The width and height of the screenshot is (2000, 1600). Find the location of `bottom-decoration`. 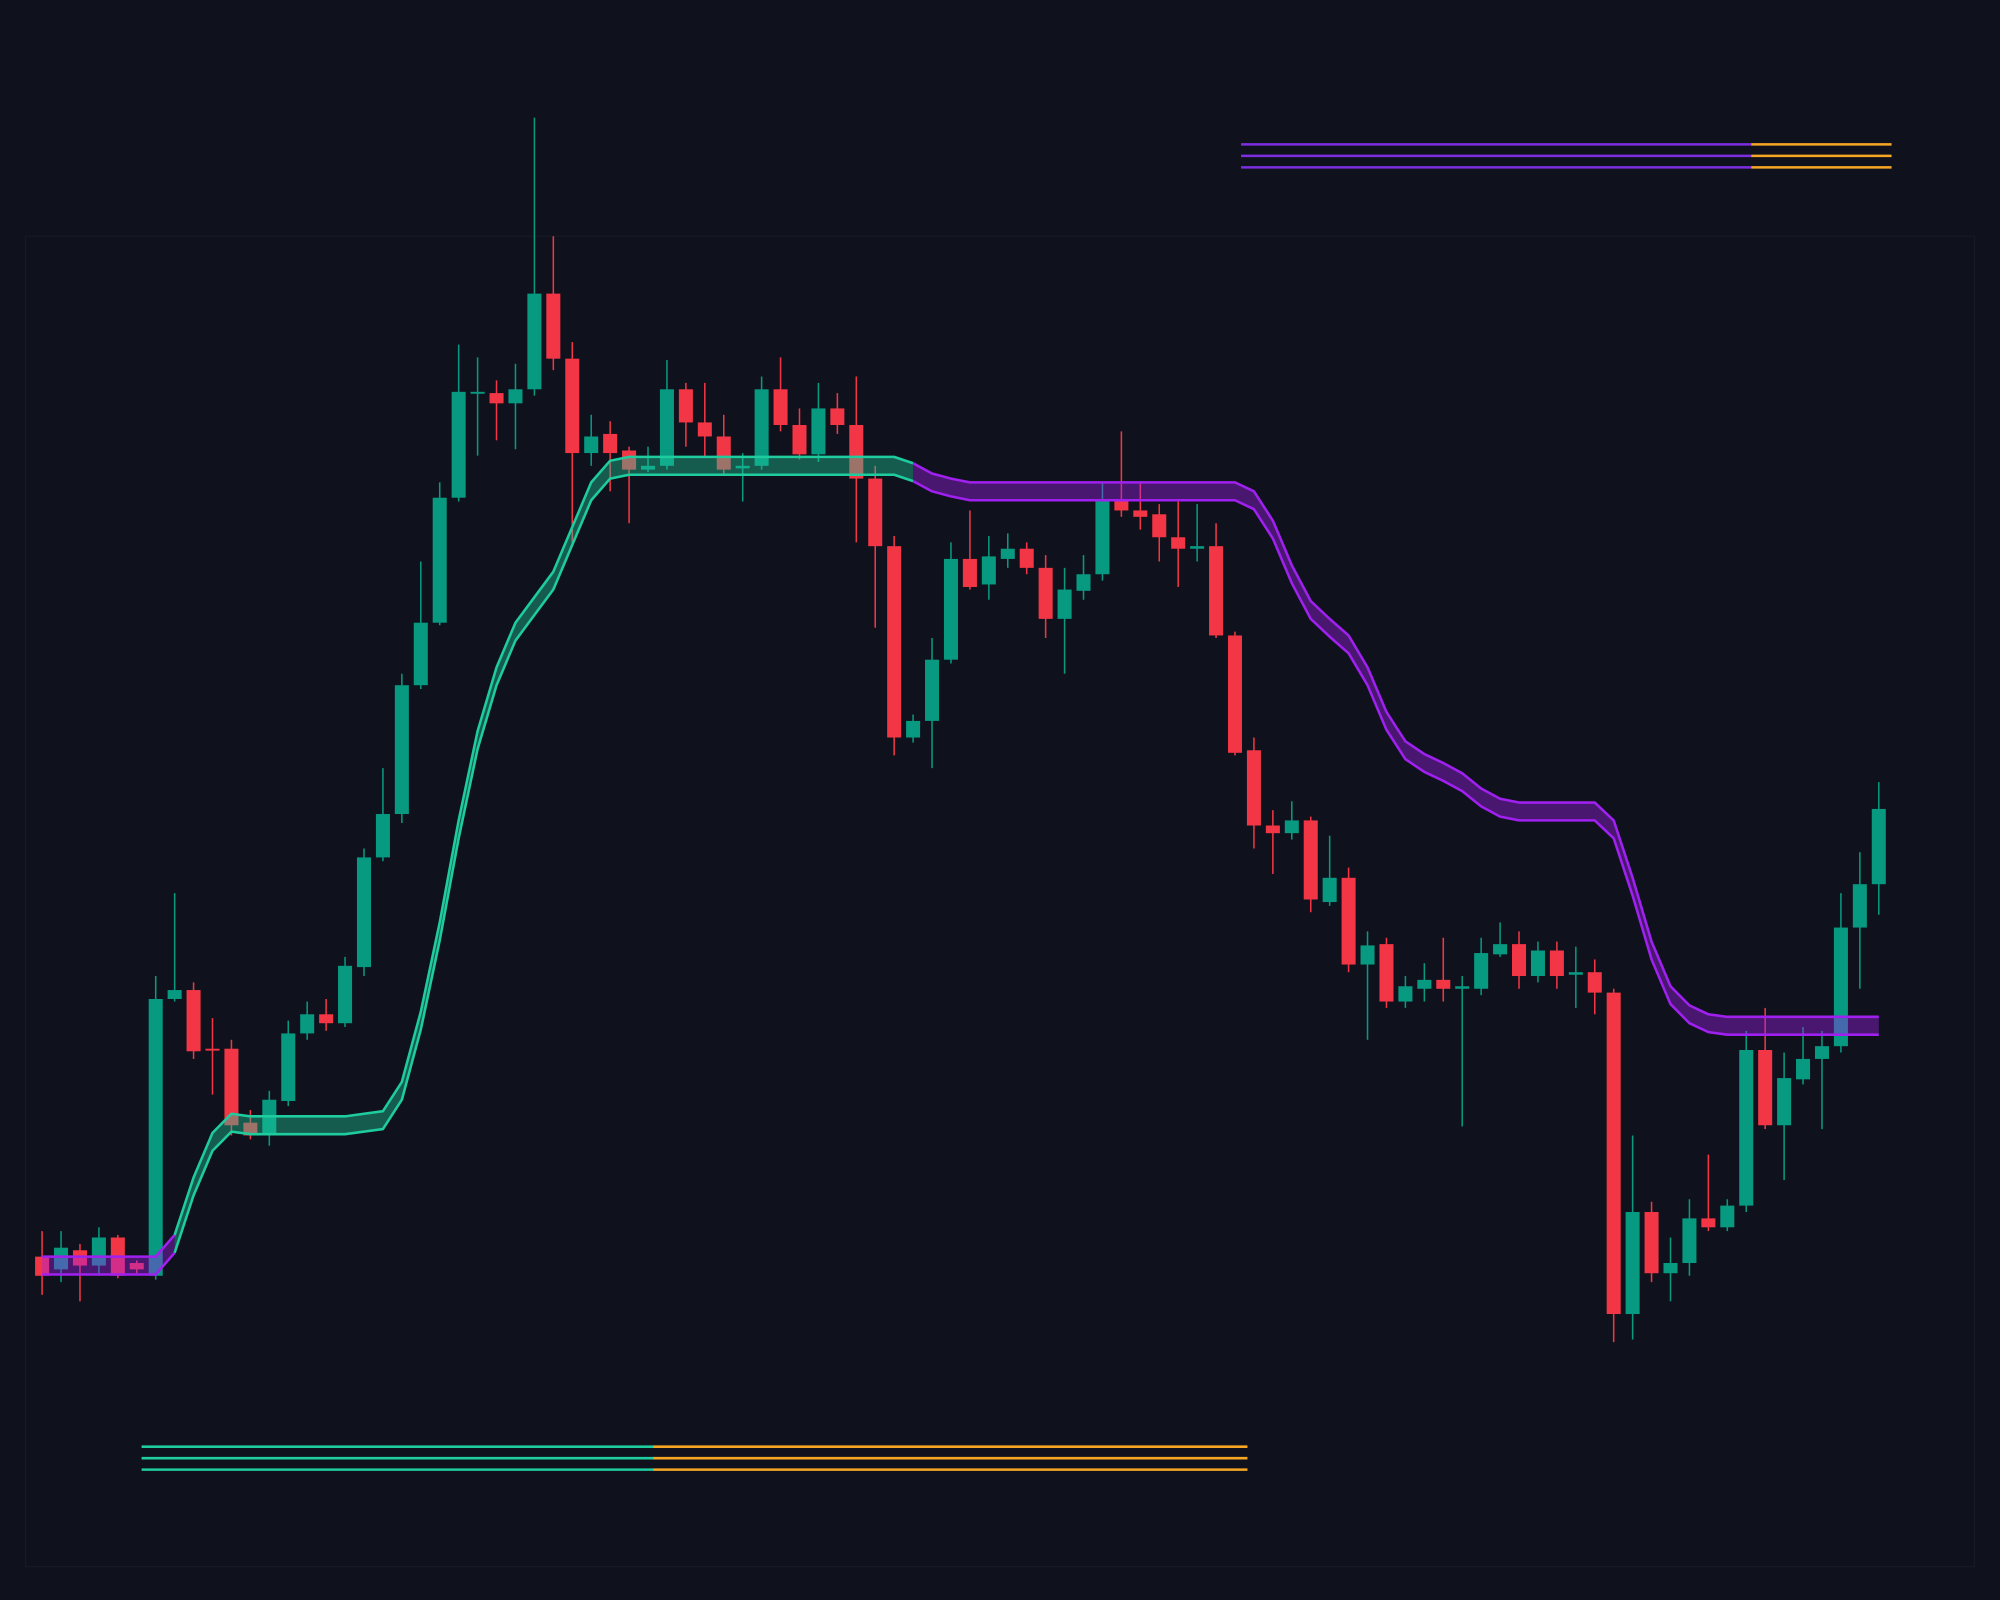

bottom-decoration is located at coordinates (694, 1458).